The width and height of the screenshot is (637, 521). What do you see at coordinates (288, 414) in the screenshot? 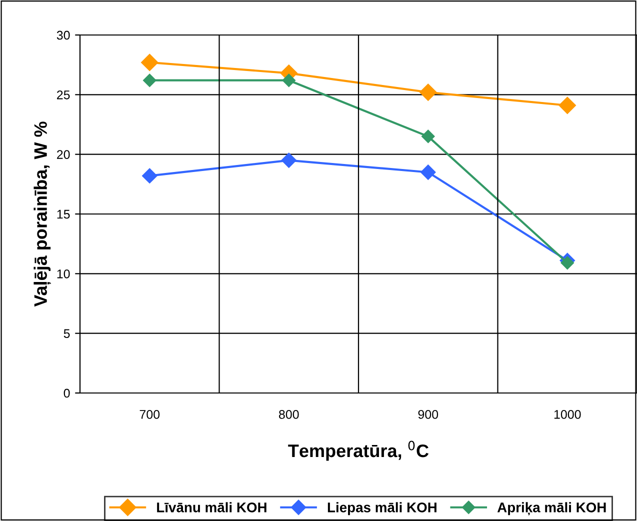
I see `x-tick-label: 800` at bounding box center [288, 414].